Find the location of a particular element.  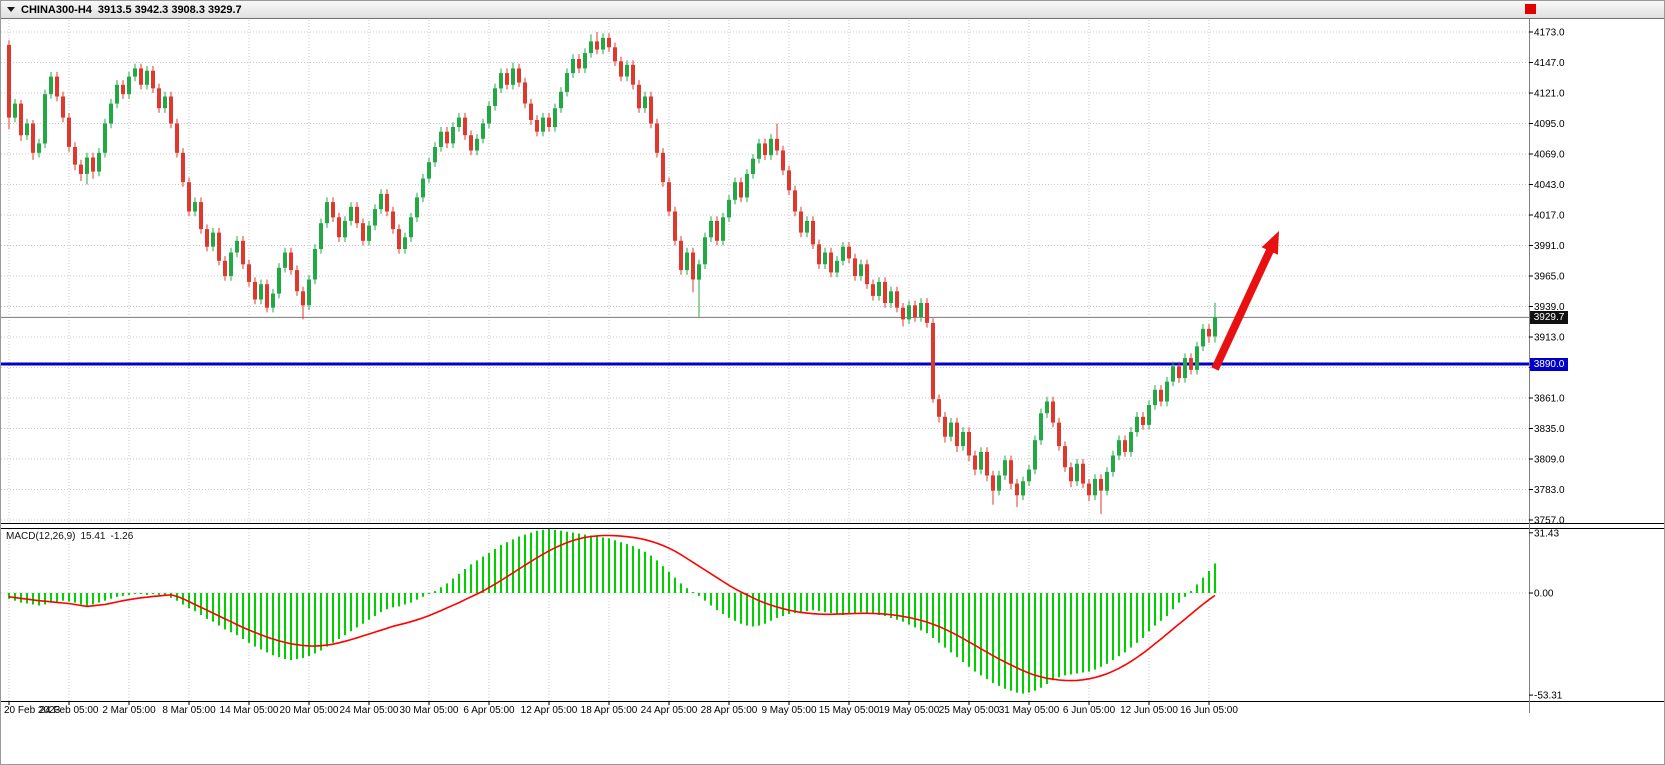

current-price-badge: 3929.7 is located at coordinates (1549, 317).